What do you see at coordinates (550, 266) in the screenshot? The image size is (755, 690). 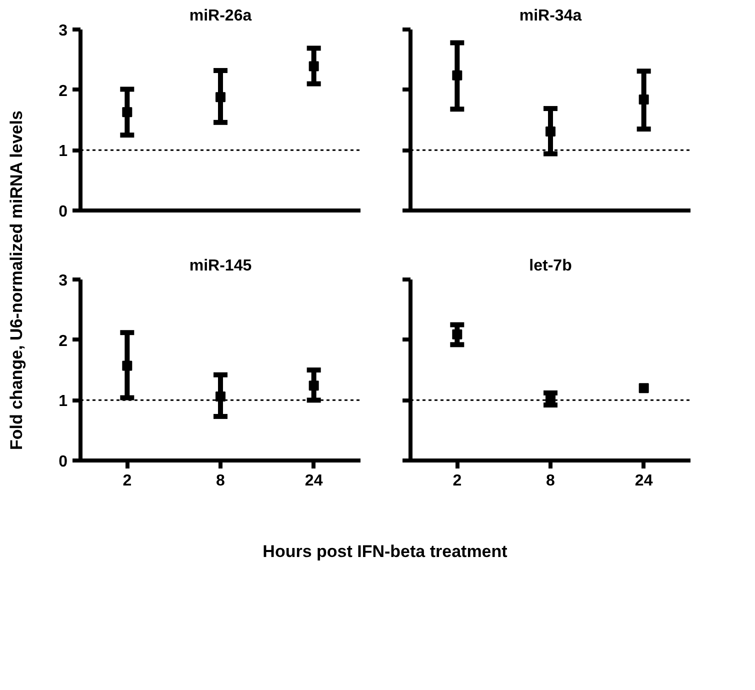 I see `chart-title: let-7b` at bounding box center [550, 266].